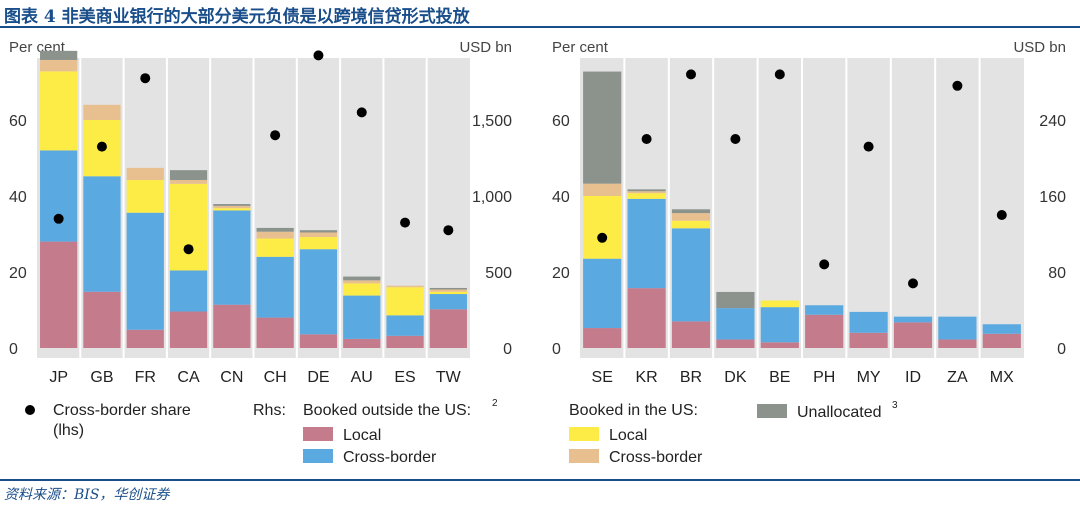 The image size is (1080, 505). What do you see at coordinates (275, 287) in the screenshot?
I see `bar-cross-outside-ch` at bounding box center [275, 287].